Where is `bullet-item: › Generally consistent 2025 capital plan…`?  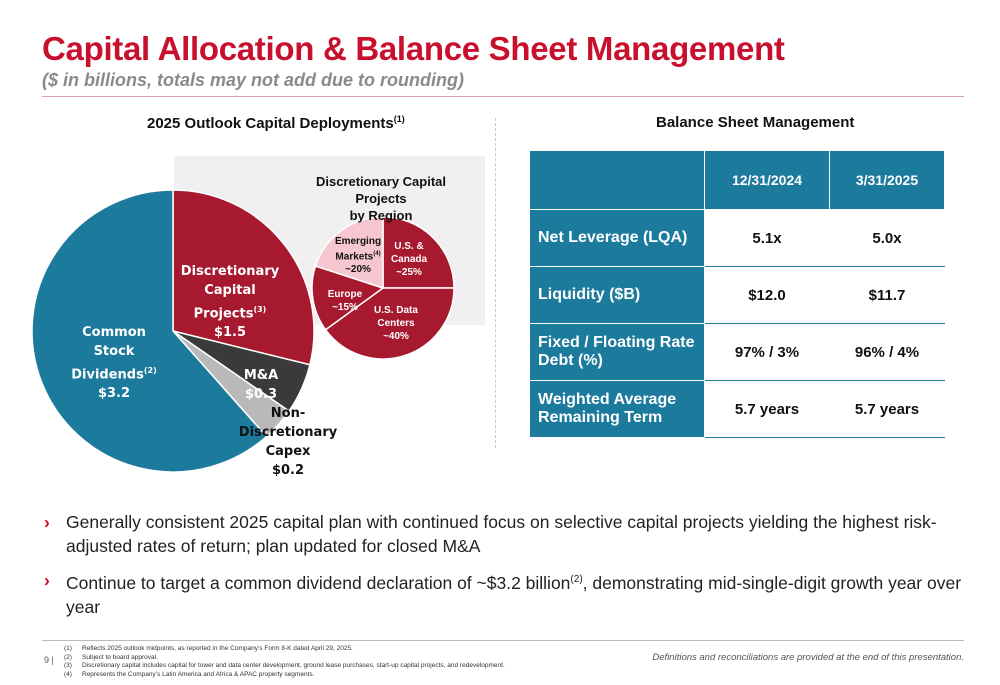
bullet-item: › Generally consistent 2025 capital plan… is located at coordinates (490, 534).